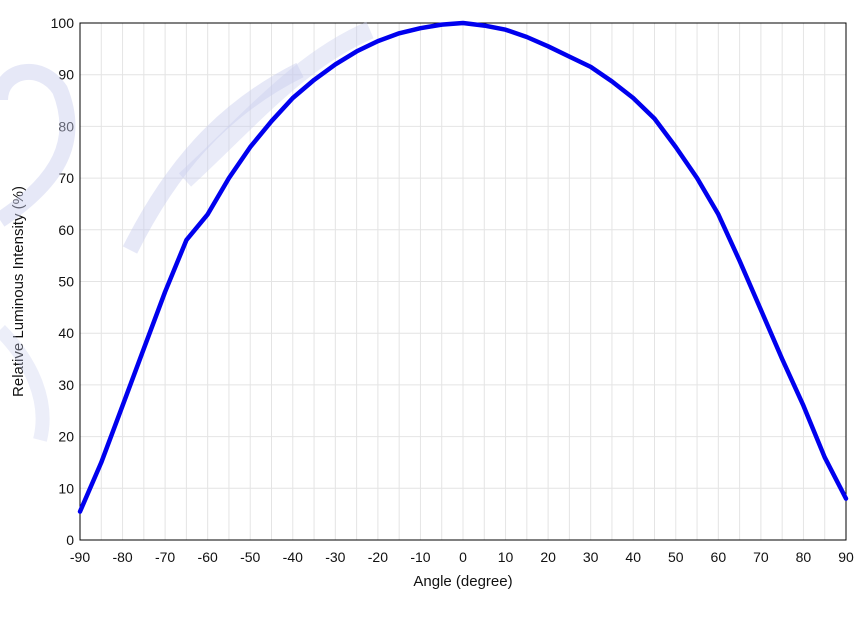  I want to click on x-tick-label: -30, so click(335, 557).